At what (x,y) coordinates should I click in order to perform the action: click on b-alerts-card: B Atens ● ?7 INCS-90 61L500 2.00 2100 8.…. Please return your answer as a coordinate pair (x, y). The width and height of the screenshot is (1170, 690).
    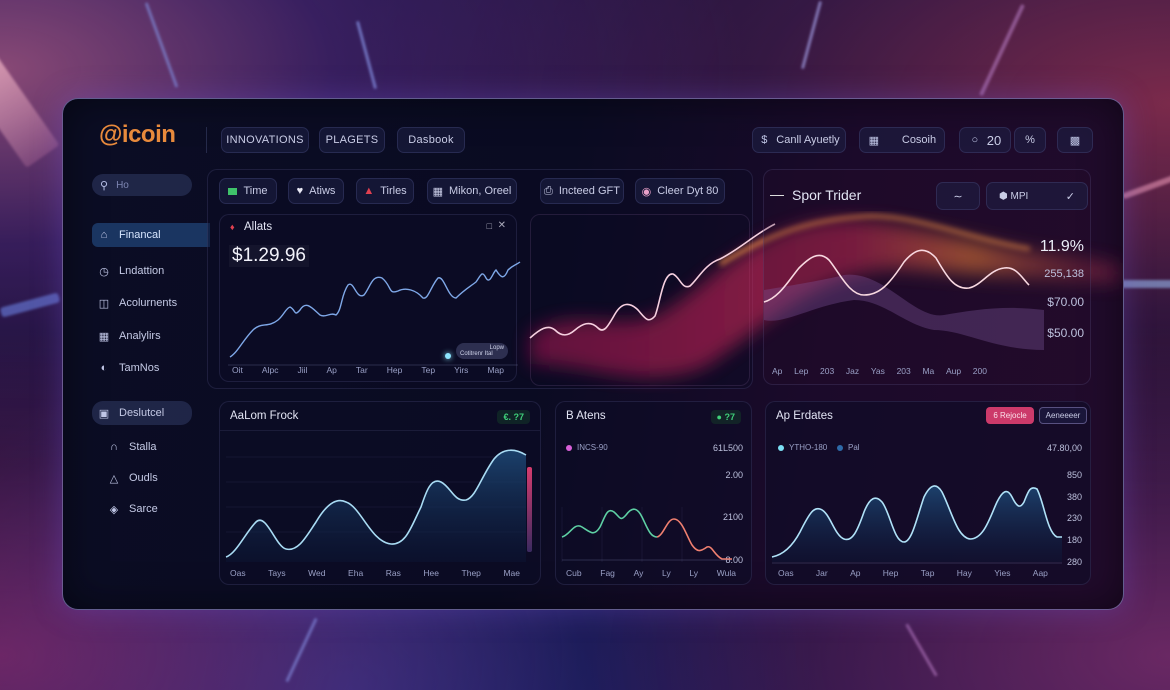
    Looking at the image, I should click on (653, 493).